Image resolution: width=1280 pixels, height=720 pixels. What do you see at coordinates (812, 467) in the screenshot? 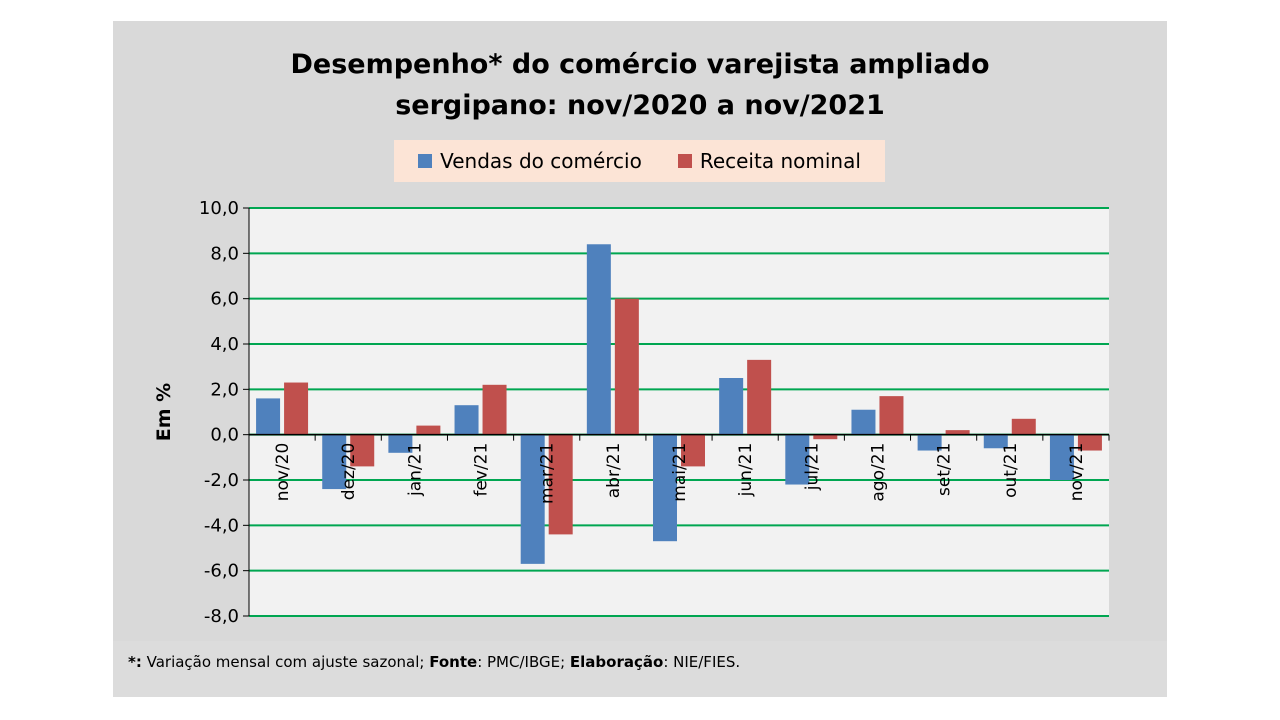
I see `x-tick-label: jul/21` at bounding box center [812, 467].